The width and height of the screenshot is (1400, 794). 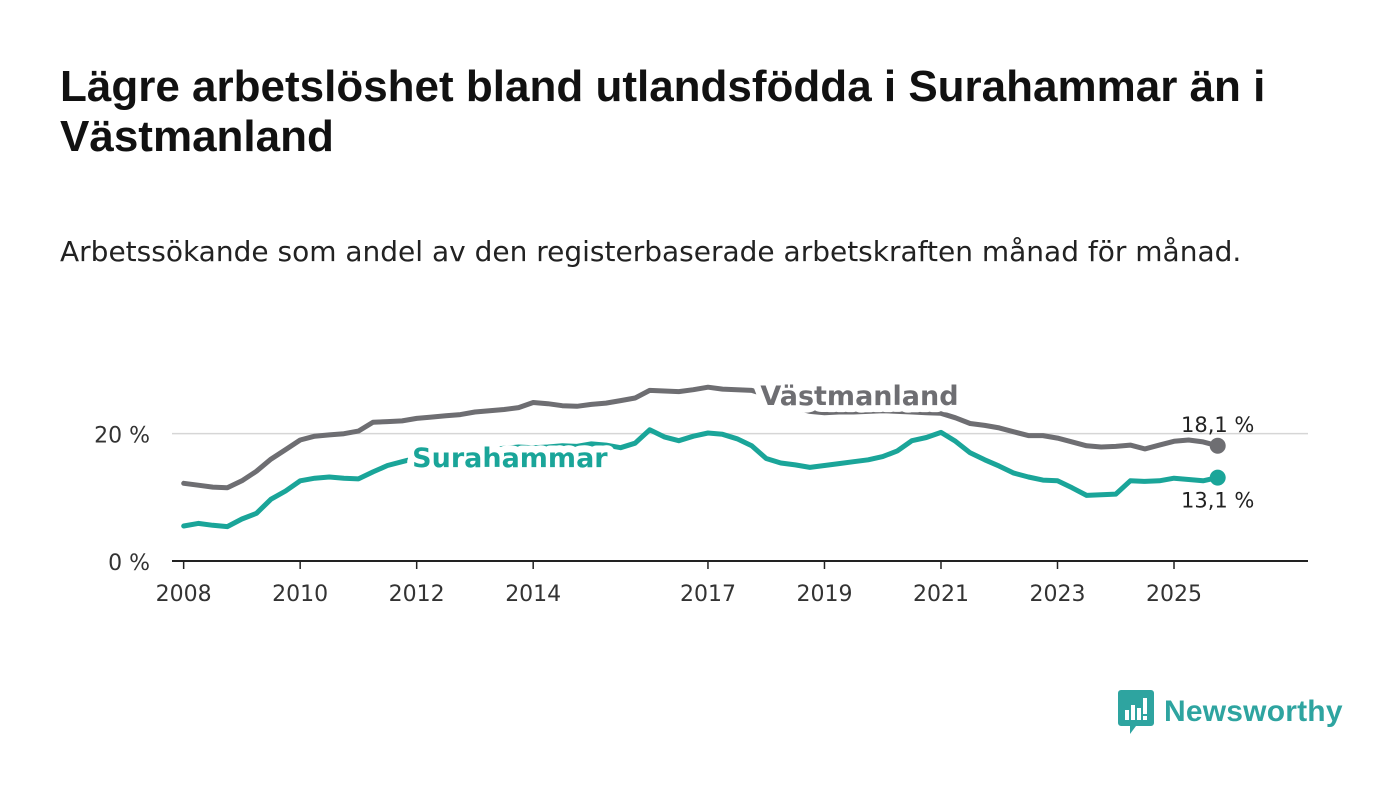 What do you see at coordinates (533, 594) in the screenshot?
I see `x-tick-label: 2014` at bounding box center [533, 594].